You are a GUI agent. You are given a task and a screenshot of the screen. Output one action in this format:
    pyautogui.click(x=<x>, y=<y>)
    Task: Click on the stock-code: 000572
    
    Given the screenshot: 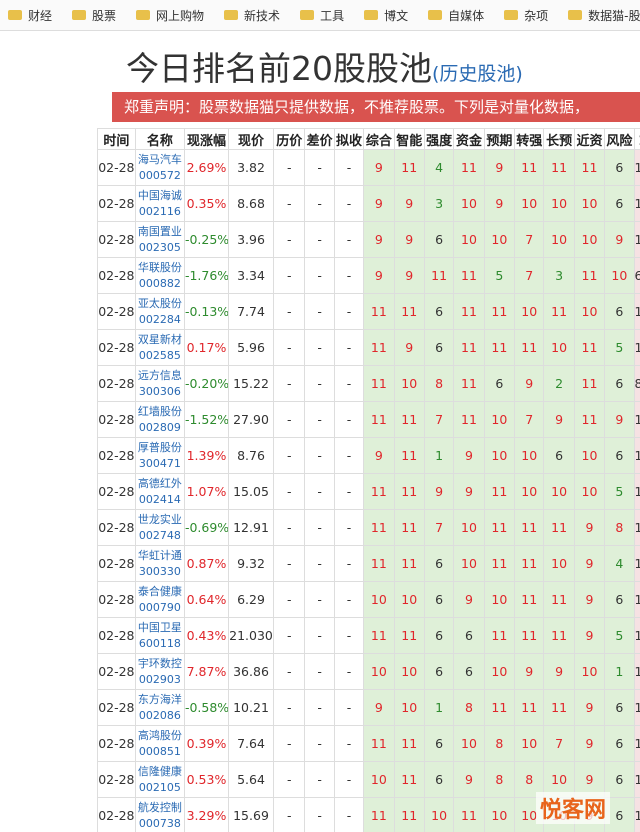 What is the action you would take?
    pyautogui.click(x=159, y=175)
    